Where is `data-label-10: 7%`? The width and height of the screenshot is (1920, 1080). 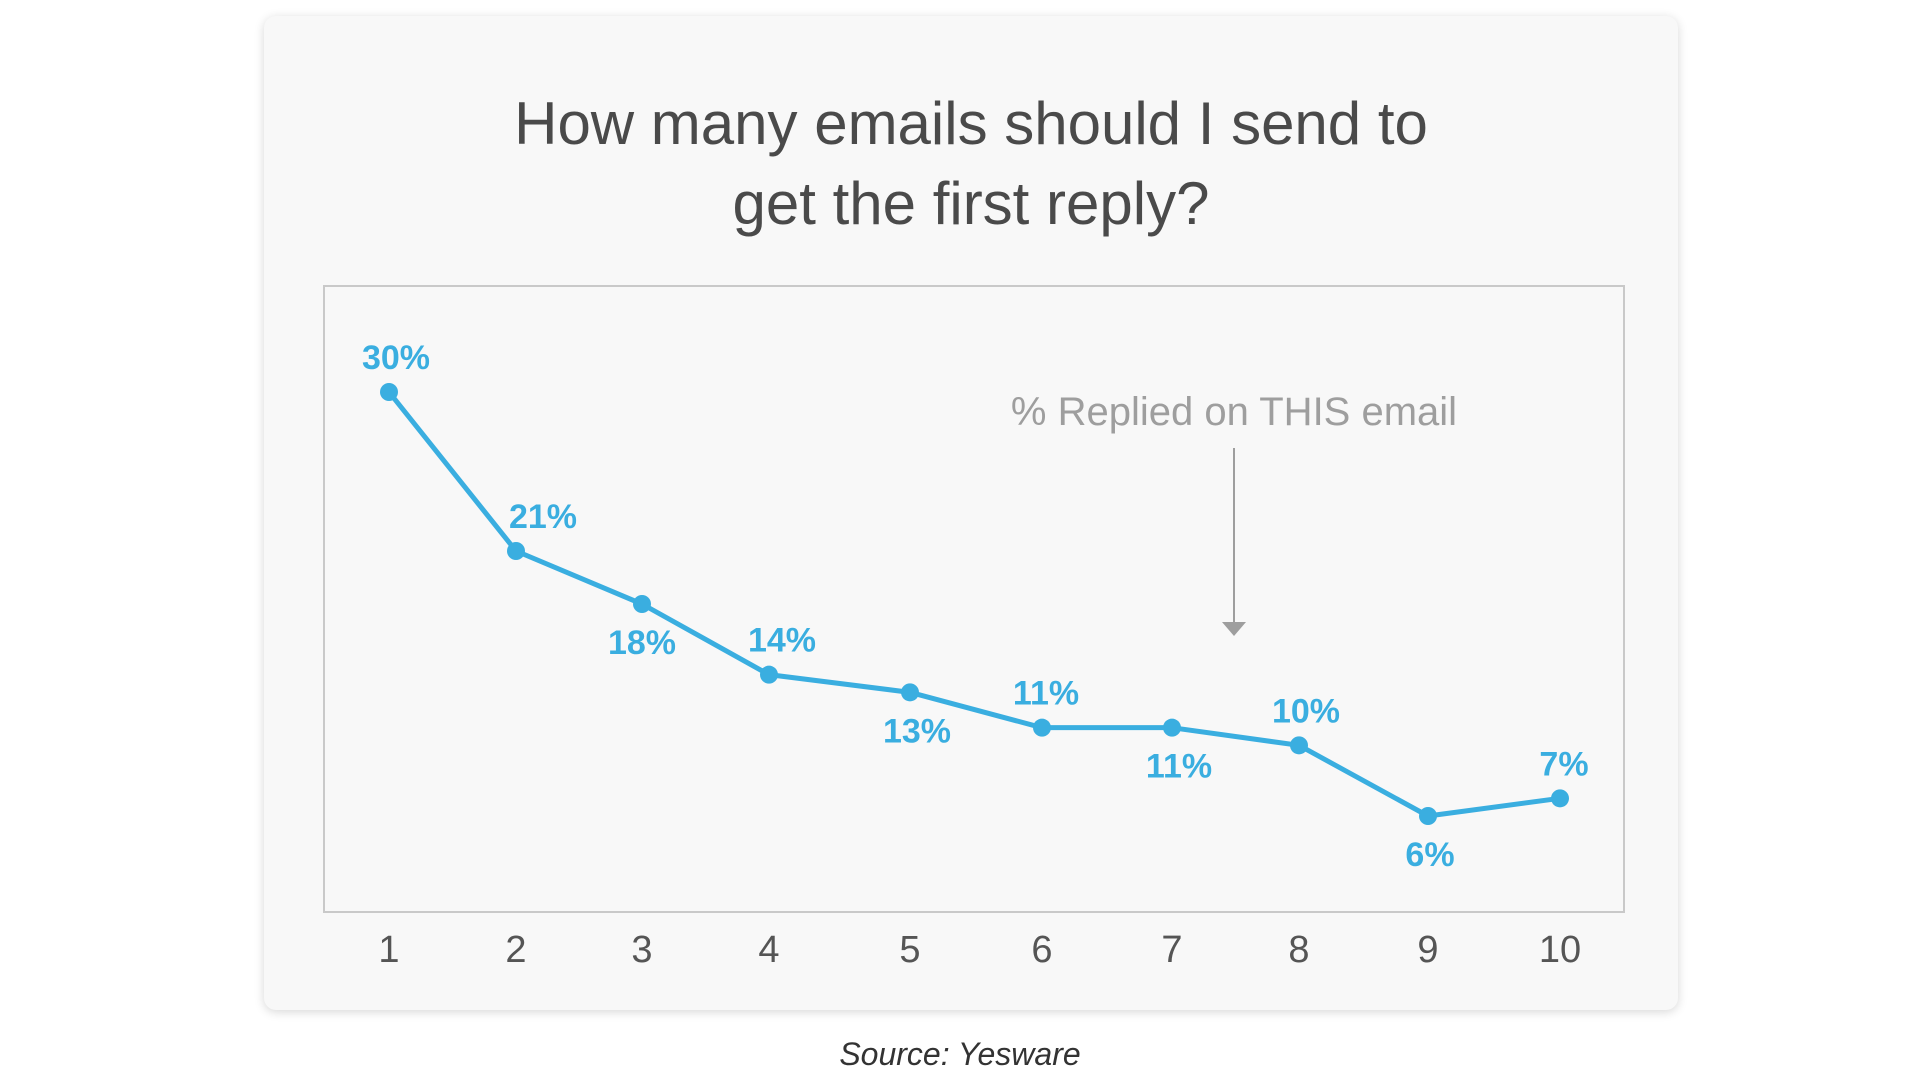 data-label-10: 7% is located at coordinates (1563, 764).